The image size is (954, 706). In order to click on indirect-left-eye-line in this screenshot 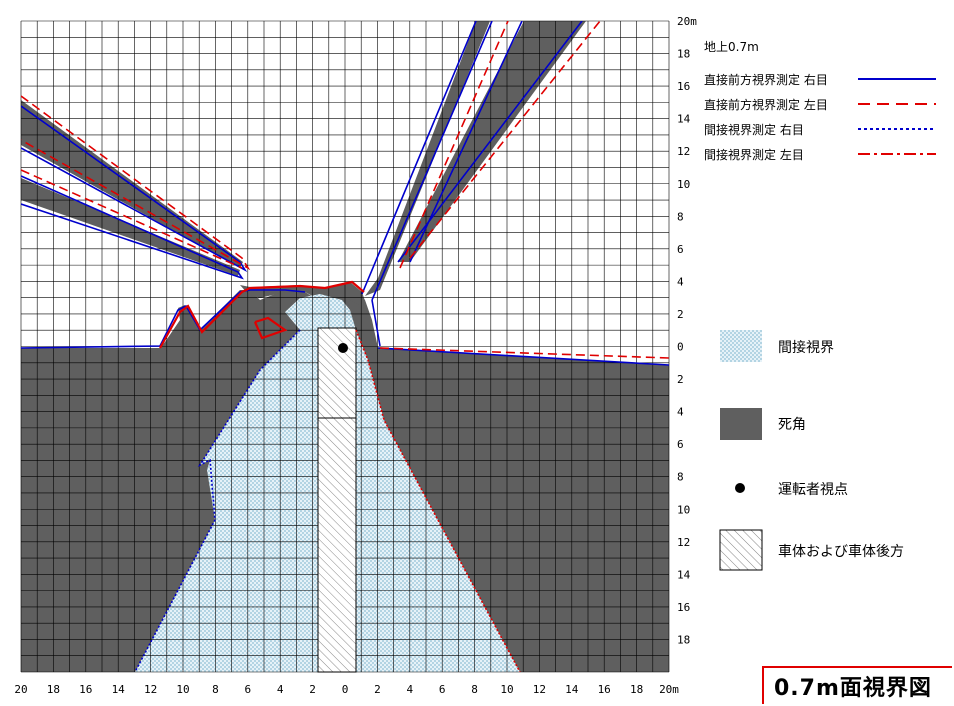, I will do `click(438, 500)`.